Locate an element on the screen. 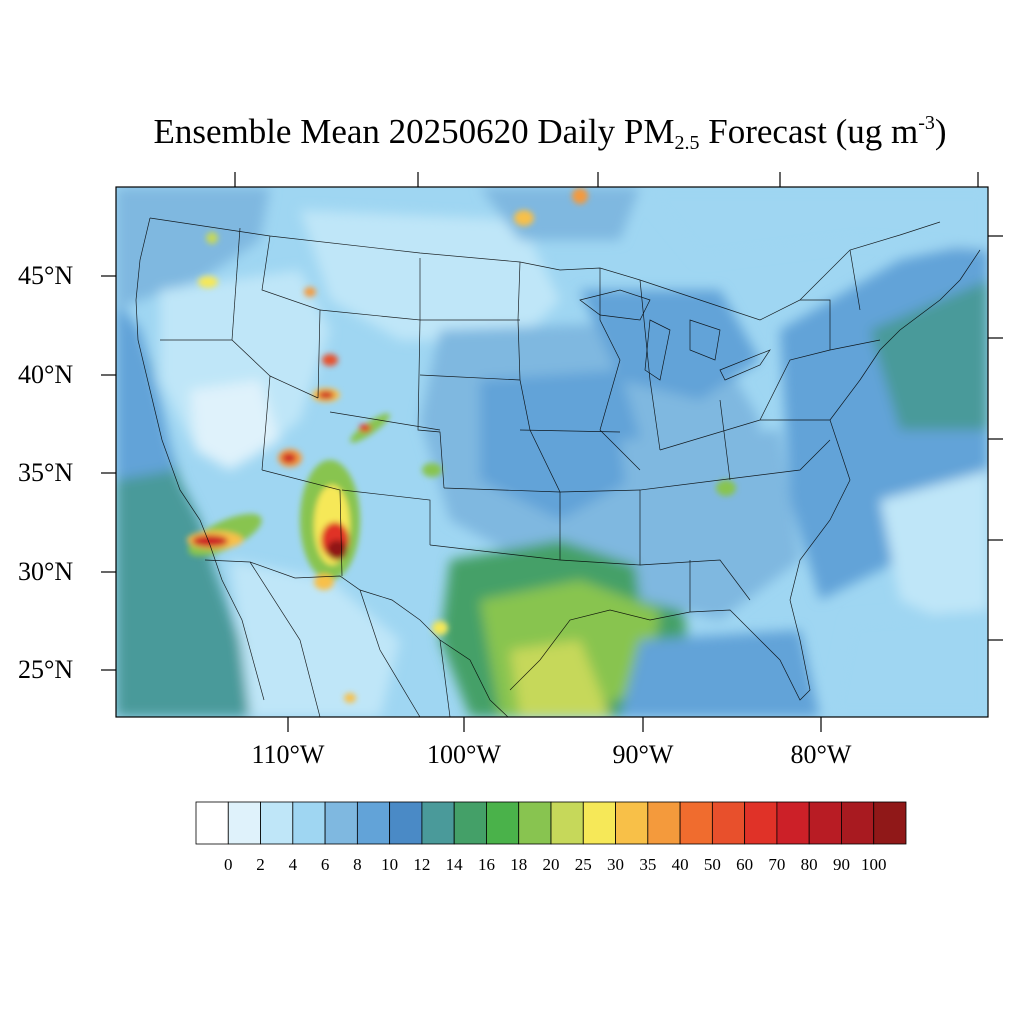 The height and width of the screenshot is (1024, 1024). lat-label-30n: 30°N is located at coordinates (46, 571).